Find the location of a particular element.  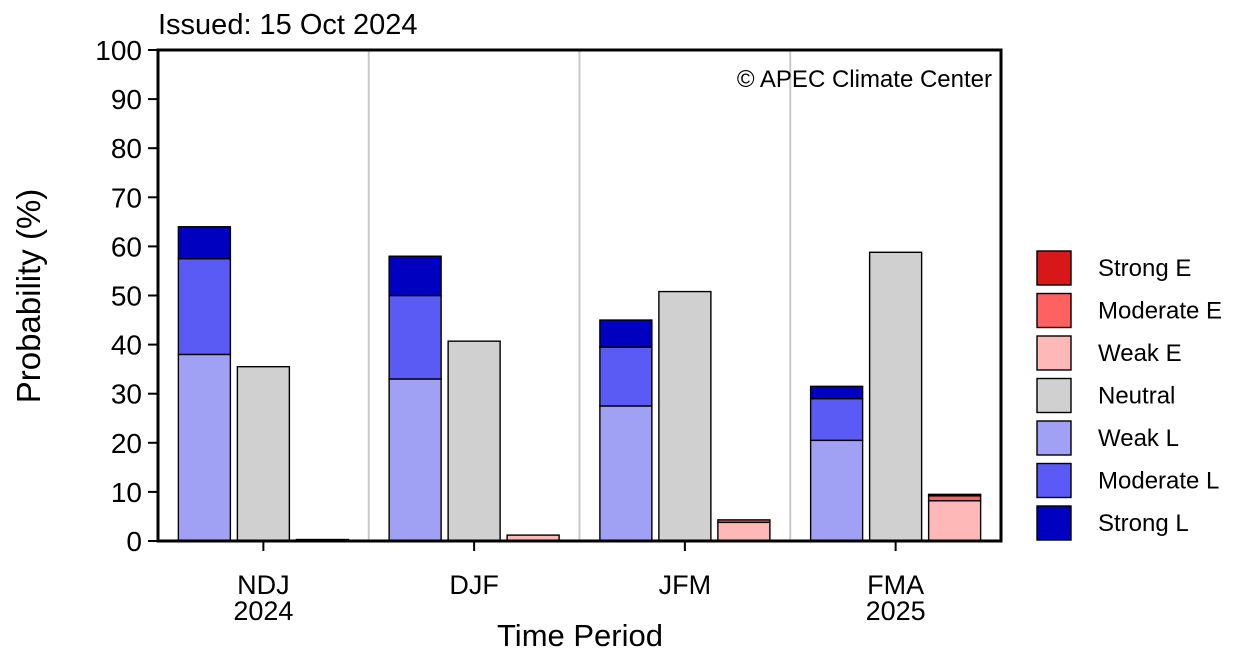

y-tick-label: 40 is located at coordinates (126, 345).